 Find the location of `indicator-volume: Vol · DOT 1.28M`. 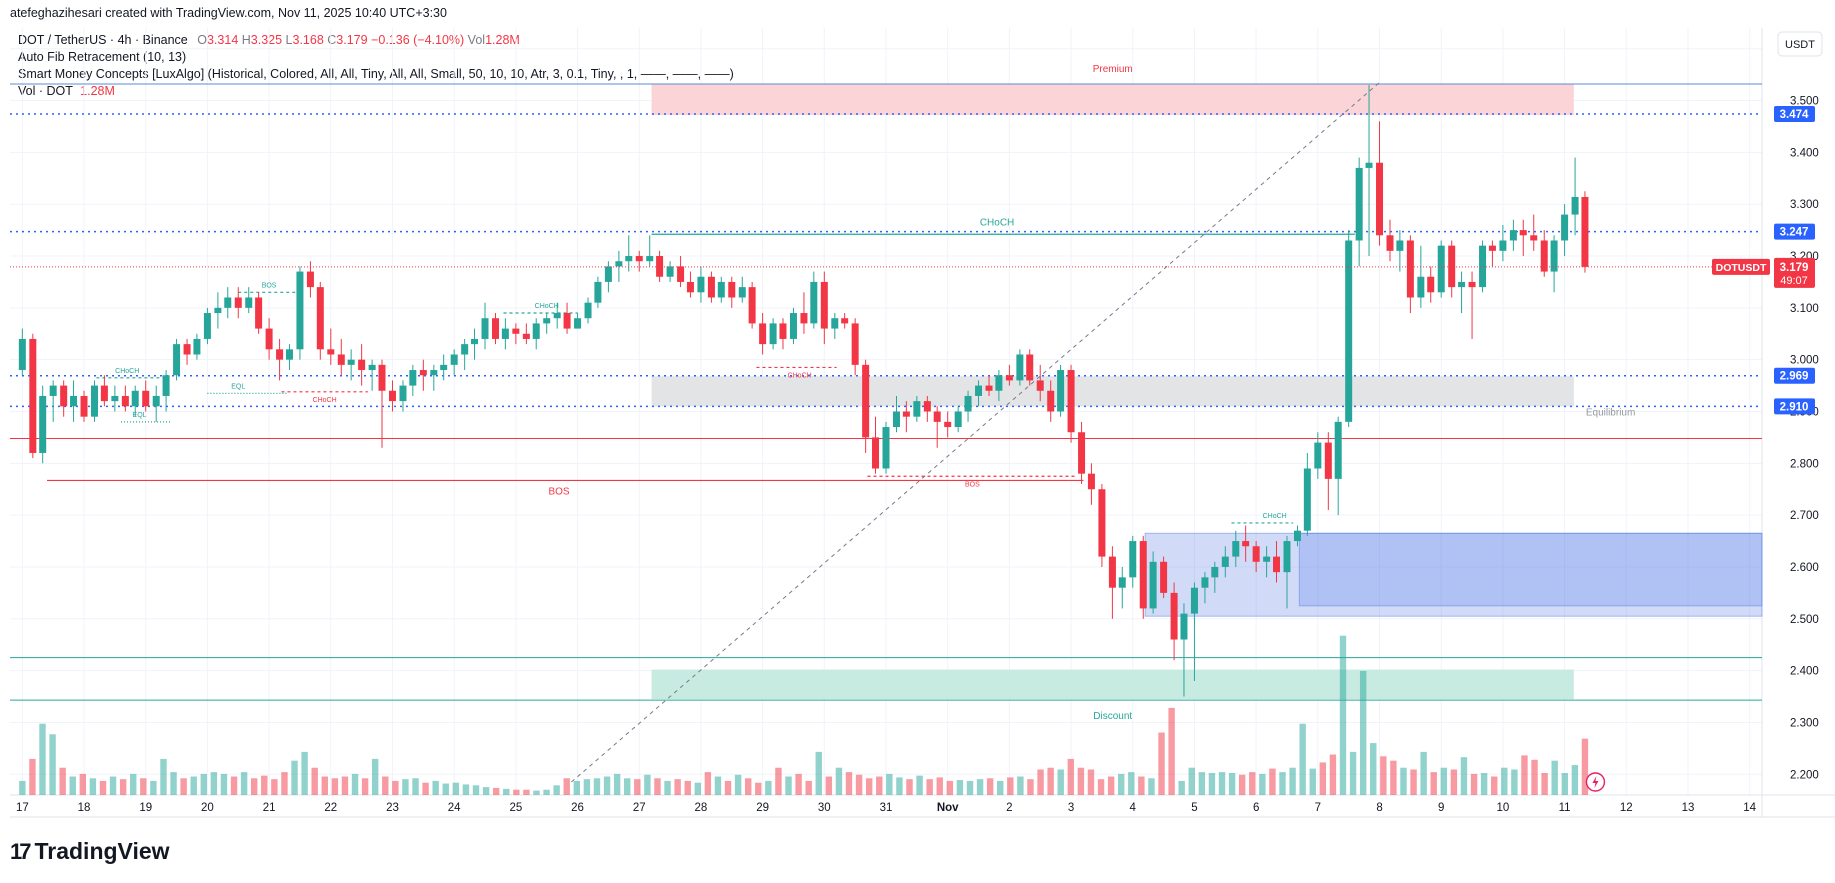

indicator-volume: Vol · DOT 1.28M is located at coordinates (376, 91).